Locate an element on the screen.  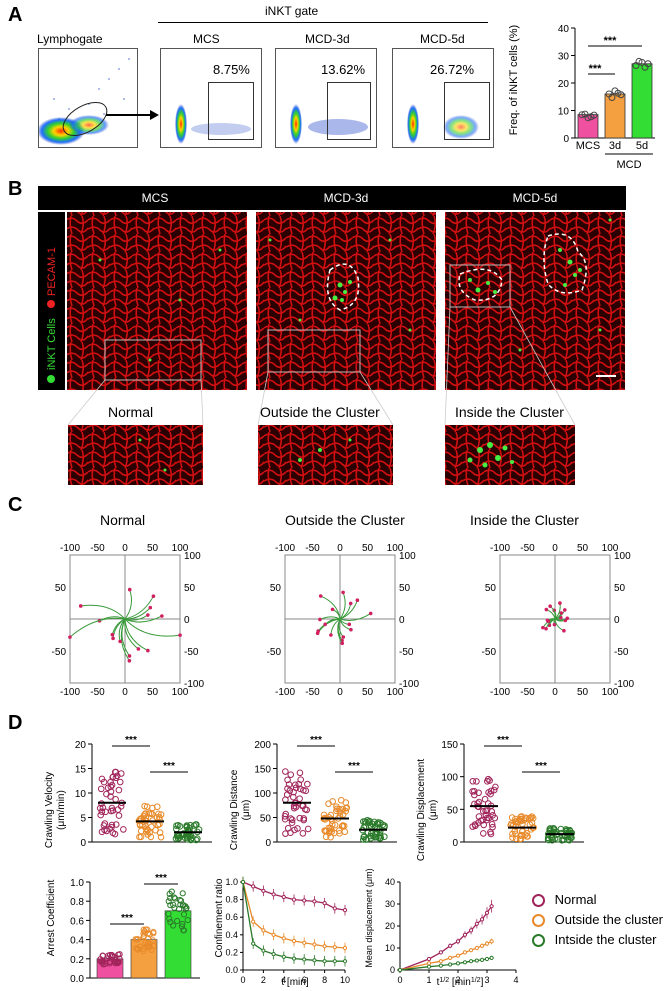
image-mcd3d is located at coordinates (346, 301).